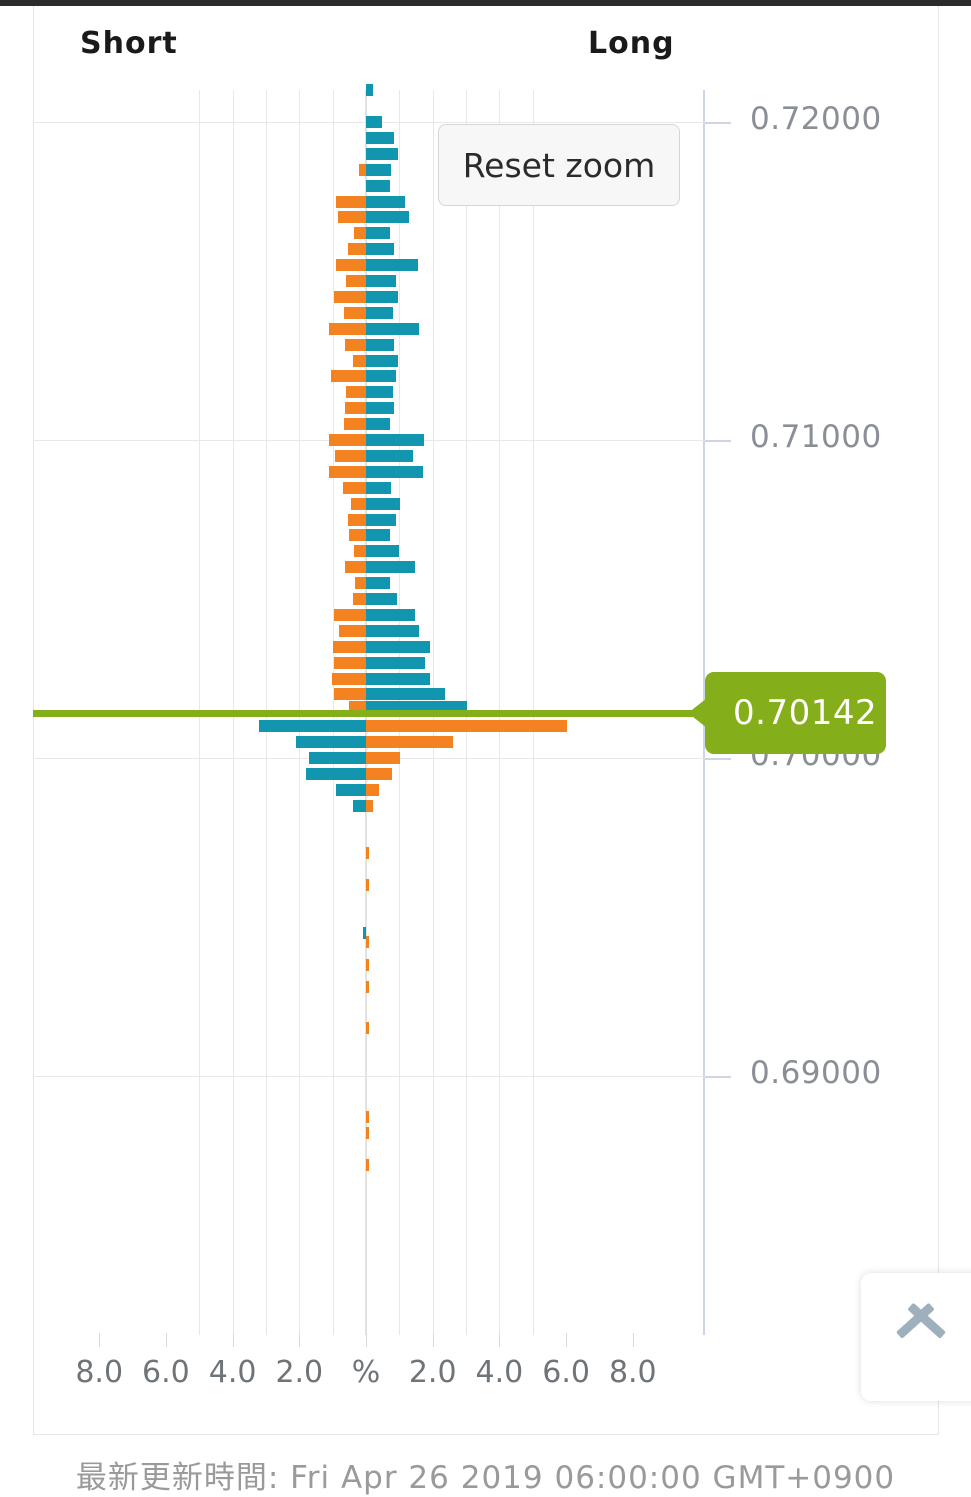 Image resolution: width=971 pixels, height=1497 pixels. Describe the element at coordinates (129, 43) in the screenshot. I see `short-side-label: Short` at that location.